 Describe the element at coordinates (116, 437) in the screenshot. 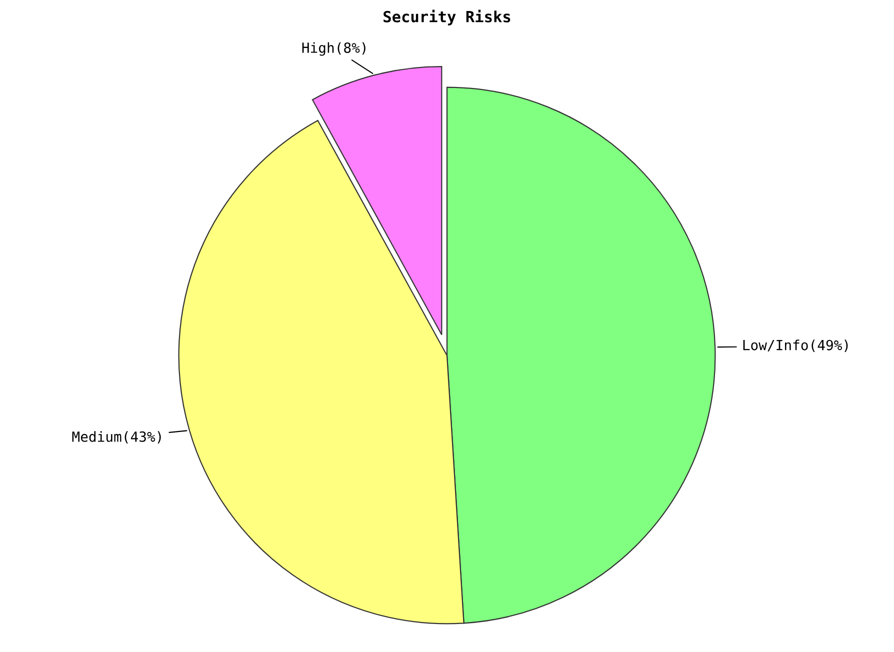

I see `slice-label: Medium(43%)` at that location.